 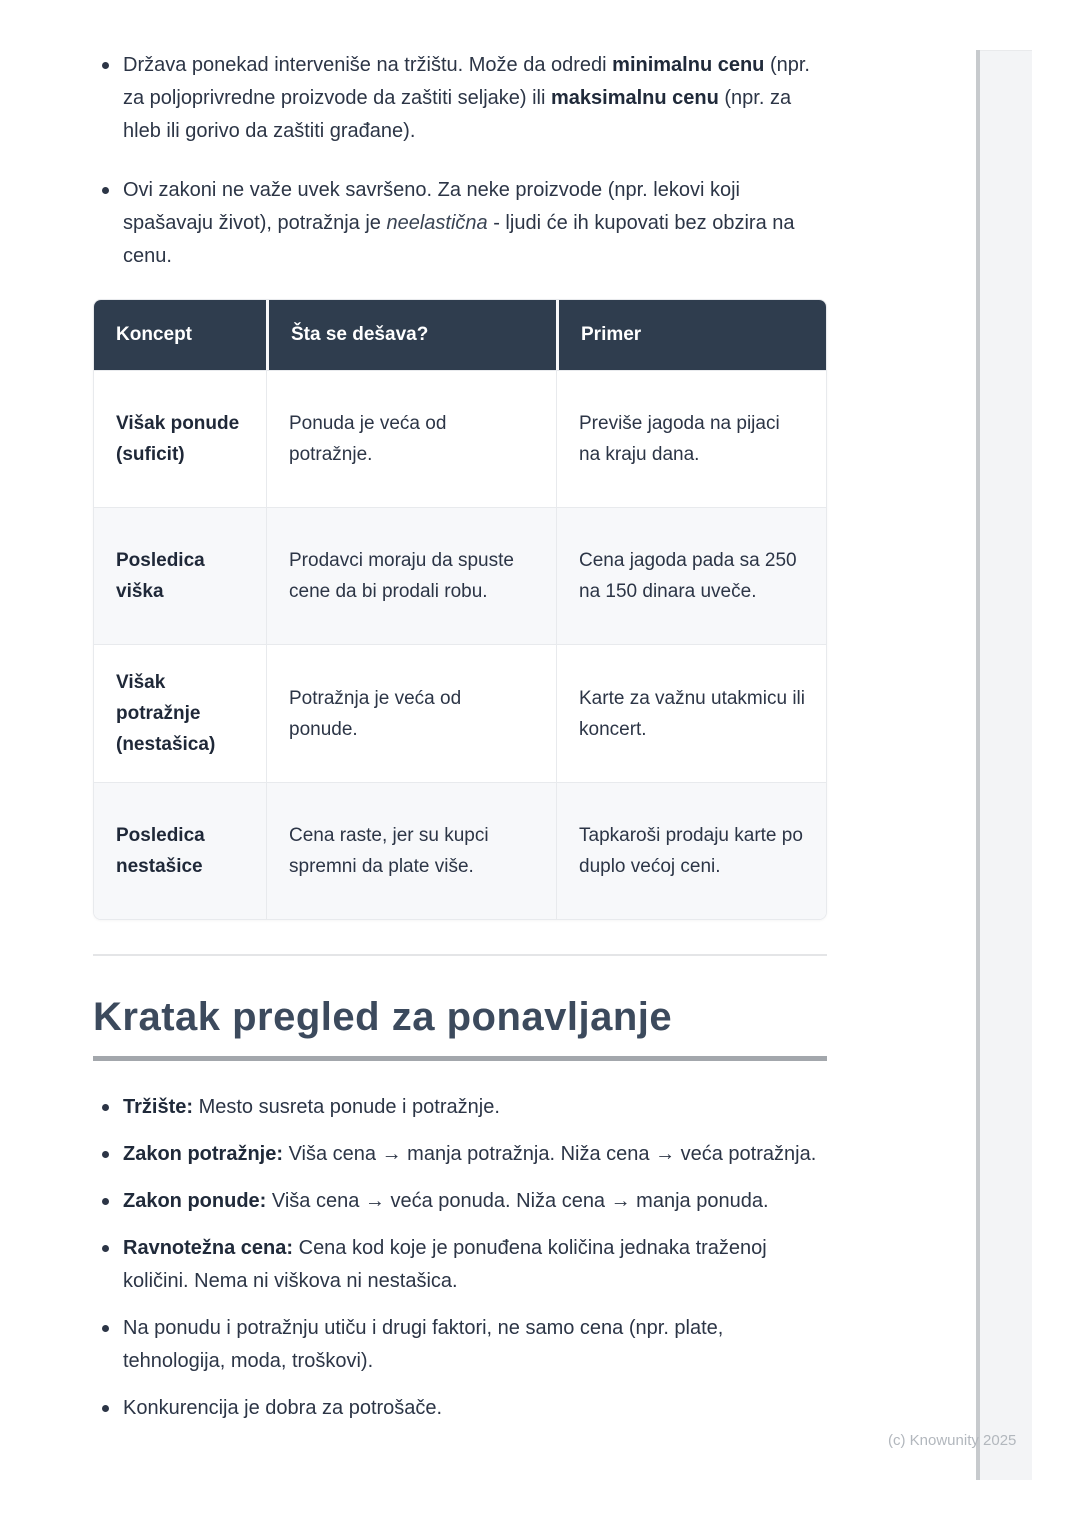 I want to click on text-segment: neelastična, so click(x=437, y=223).